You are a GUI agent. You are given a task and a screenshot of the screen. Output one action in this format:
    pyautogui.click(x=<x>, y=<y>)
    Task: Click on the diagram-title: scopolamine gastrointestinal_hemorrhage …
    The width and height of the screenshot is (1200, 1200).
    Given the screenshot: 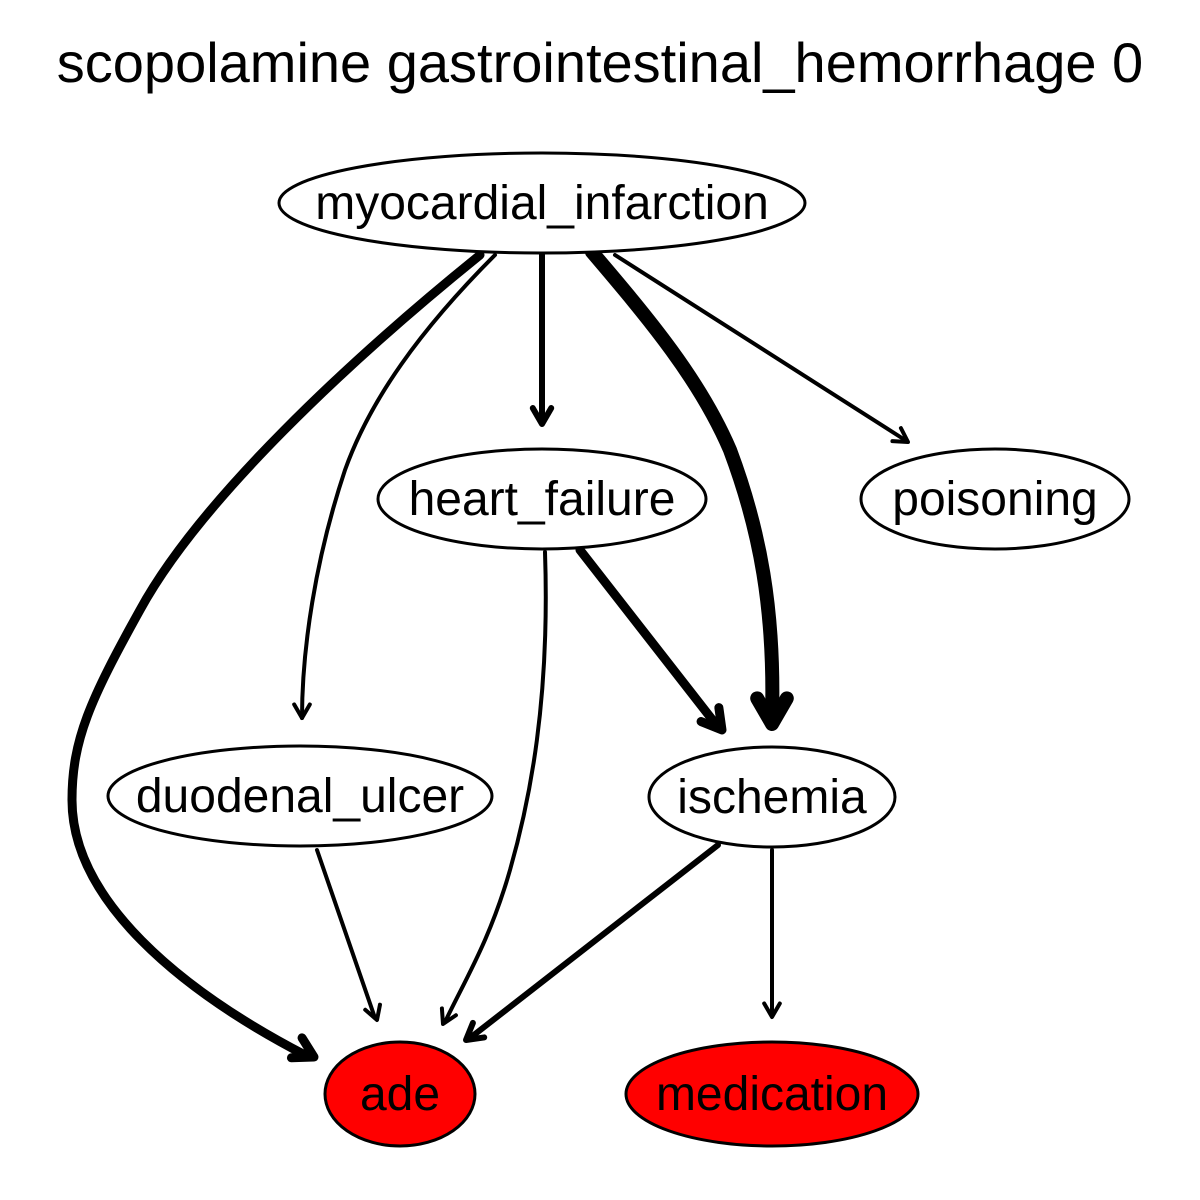 What is the action you would take?
    pyautogui.click(x=600, y=62)
    